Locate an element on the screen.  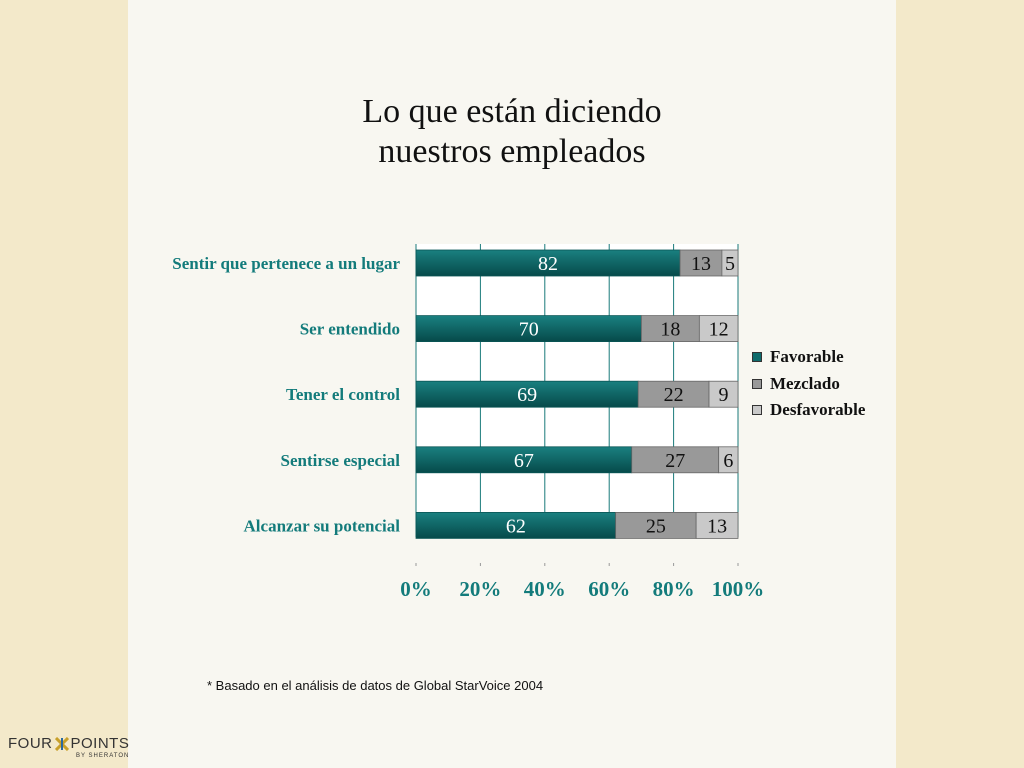
data-label: 6 is located at coordinates (728, 461).